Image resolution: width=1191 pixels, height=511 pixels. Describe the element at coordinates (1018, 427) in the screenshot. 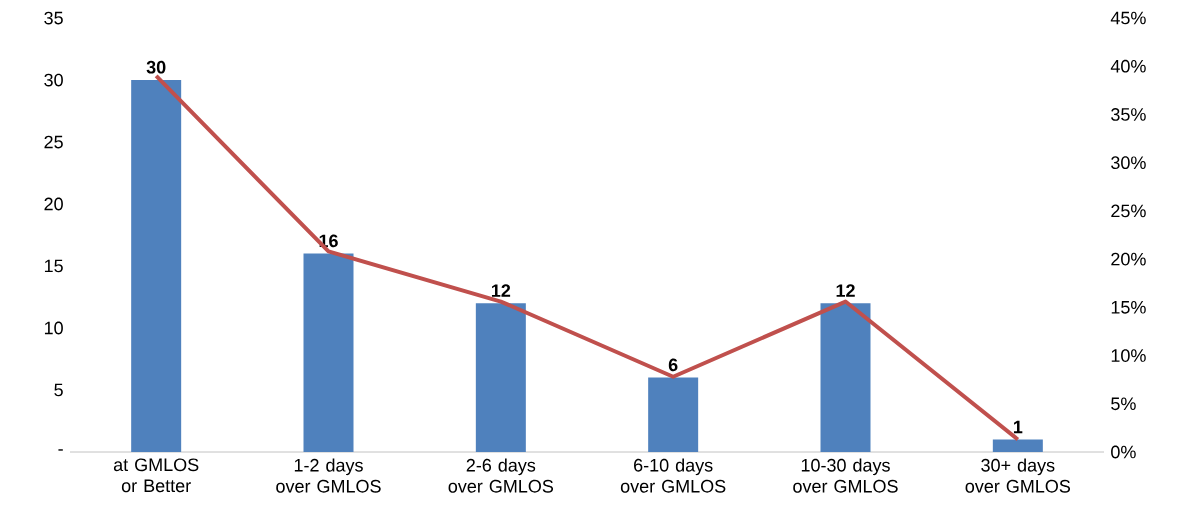

I see `data-label: 1` at that location.